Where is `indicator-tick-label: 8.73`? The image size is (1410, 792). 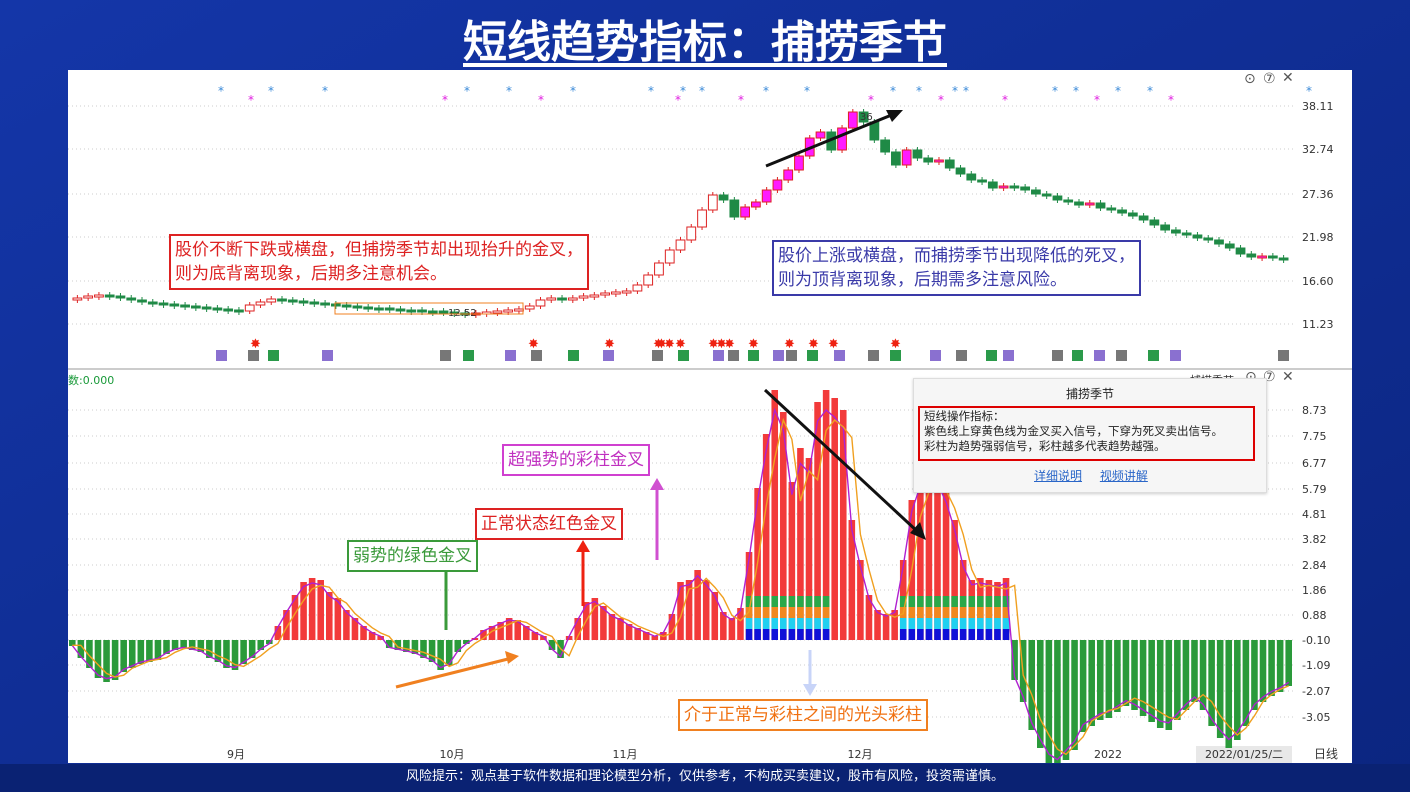 indicator-tick-label: 8.73 is located at coordinates (1314, 410).